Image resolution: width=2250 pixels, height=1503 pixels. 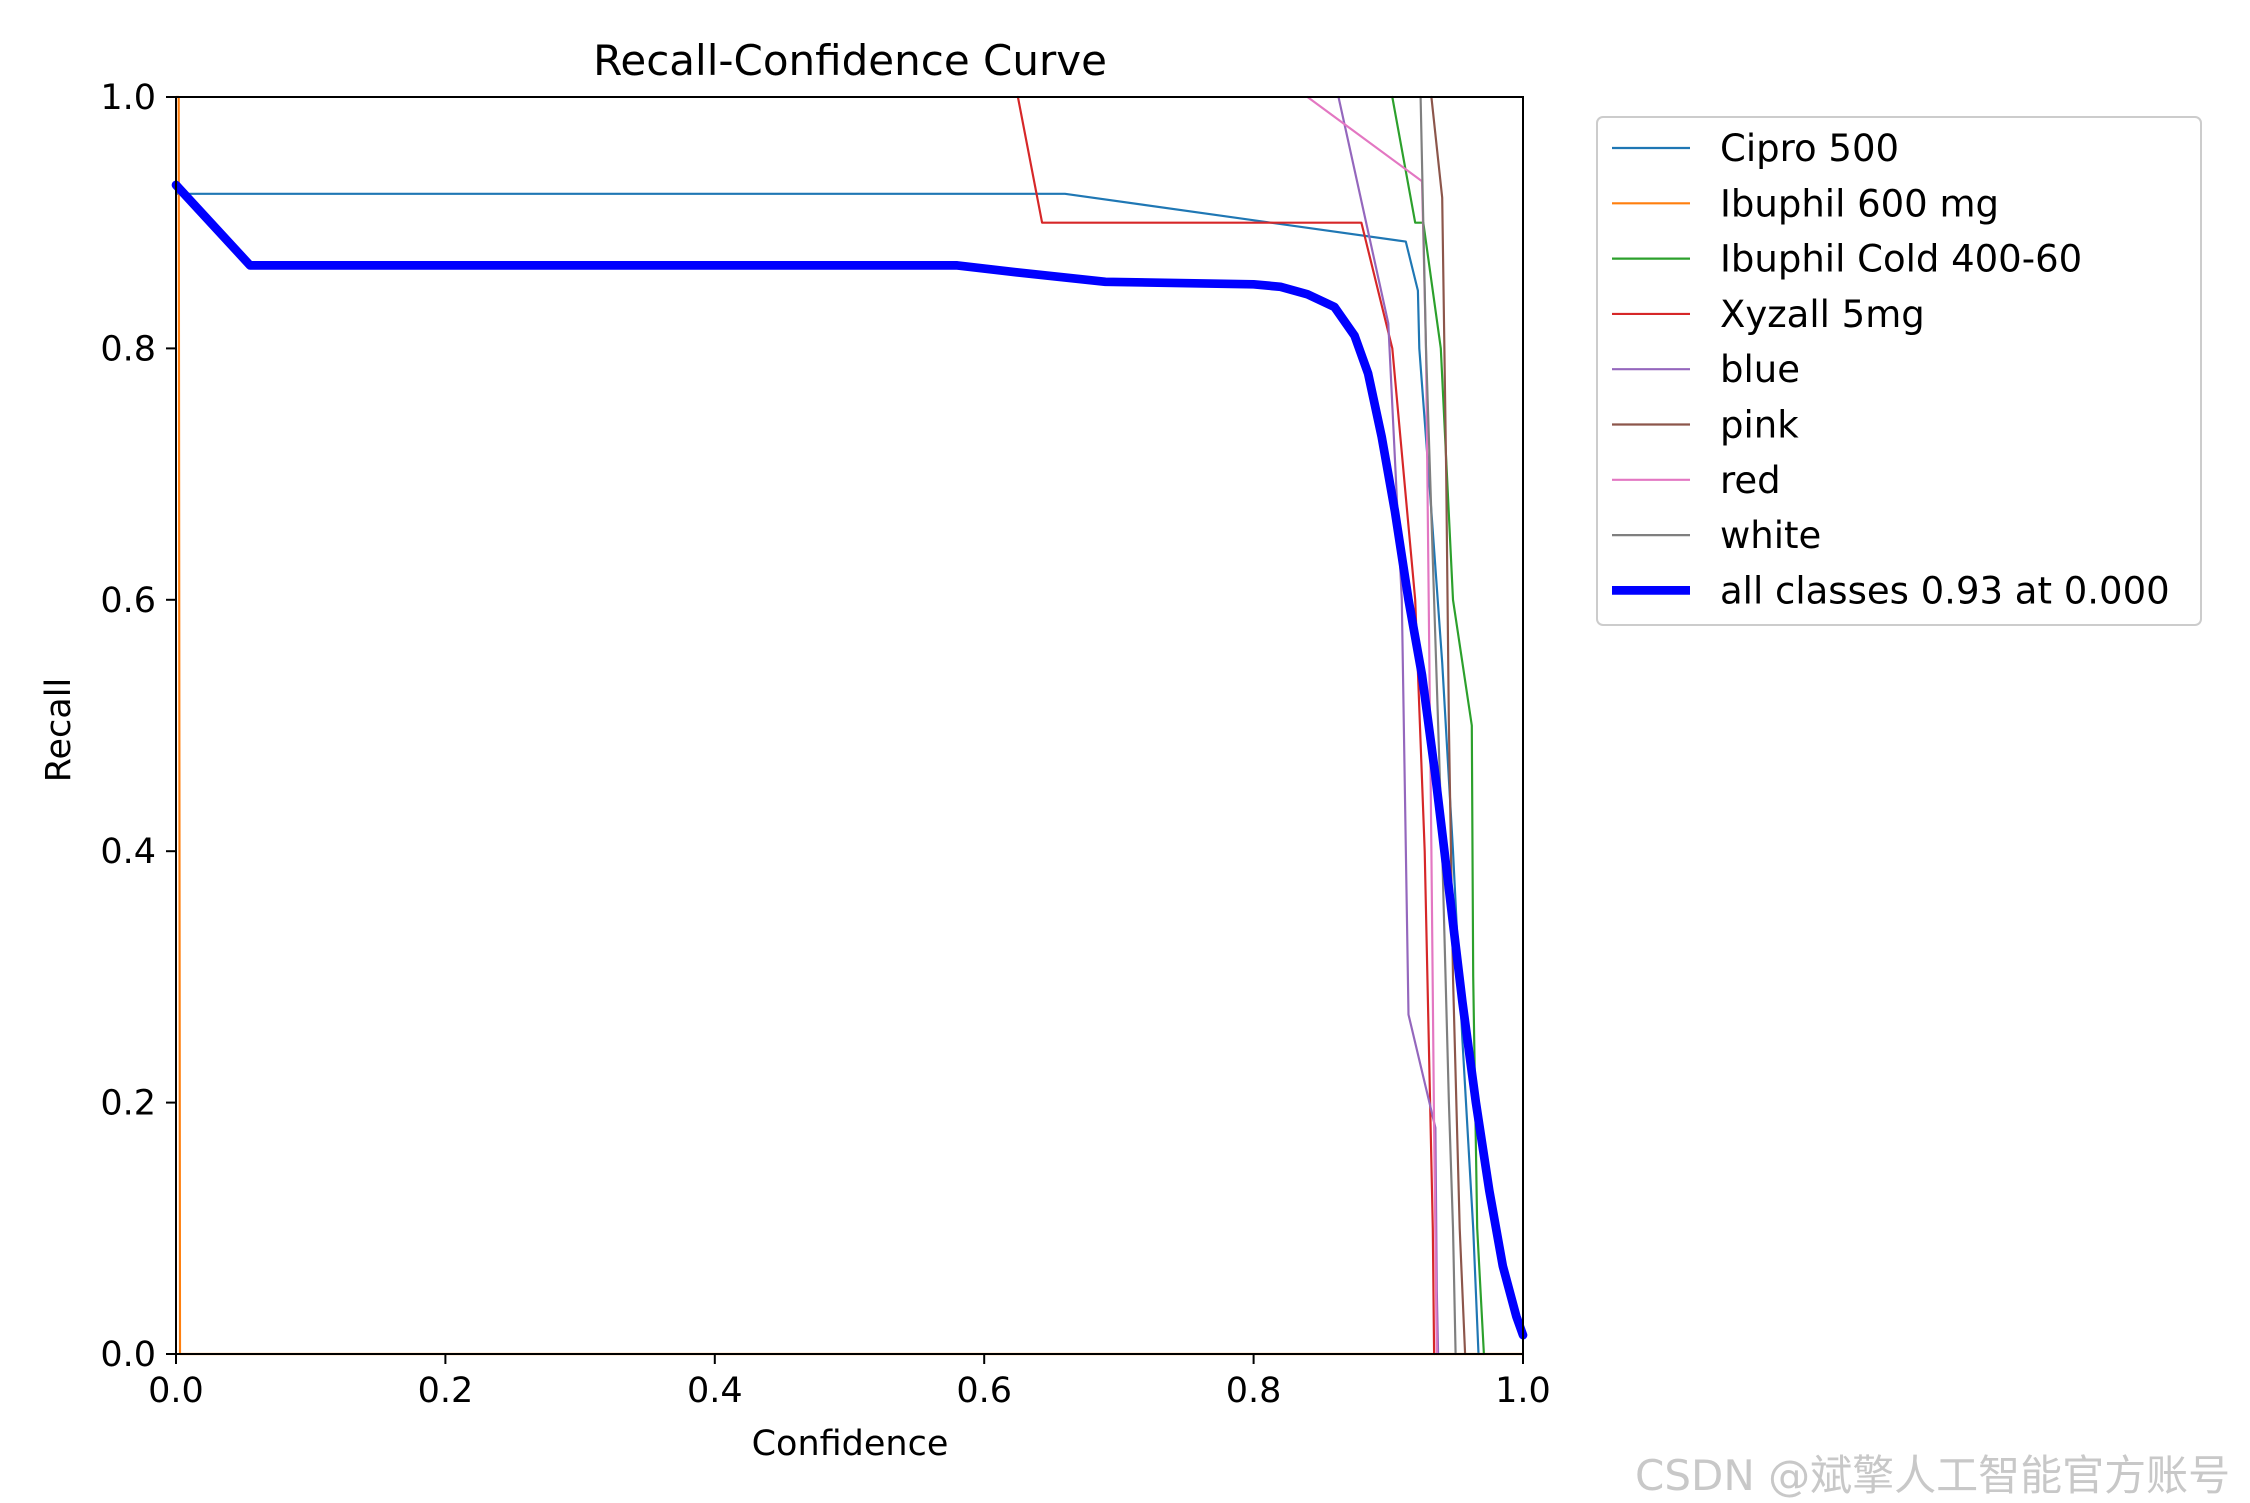 I want to click on x-tick-label: 0.4, so click(x=715, y=1391).